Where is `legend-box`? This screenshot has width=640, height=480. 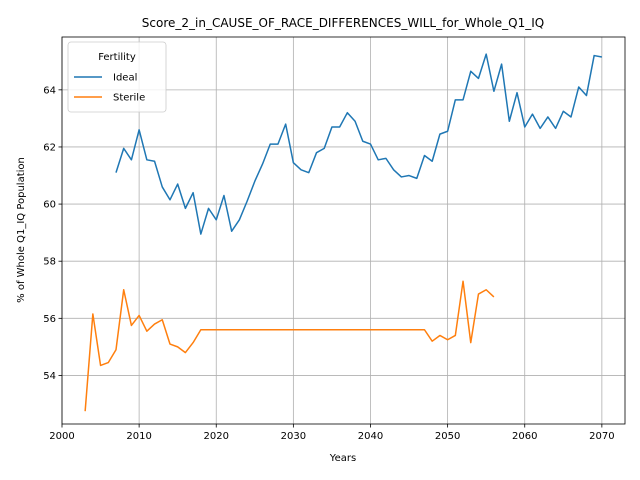
legend-box is located at coordinates (117, 77).